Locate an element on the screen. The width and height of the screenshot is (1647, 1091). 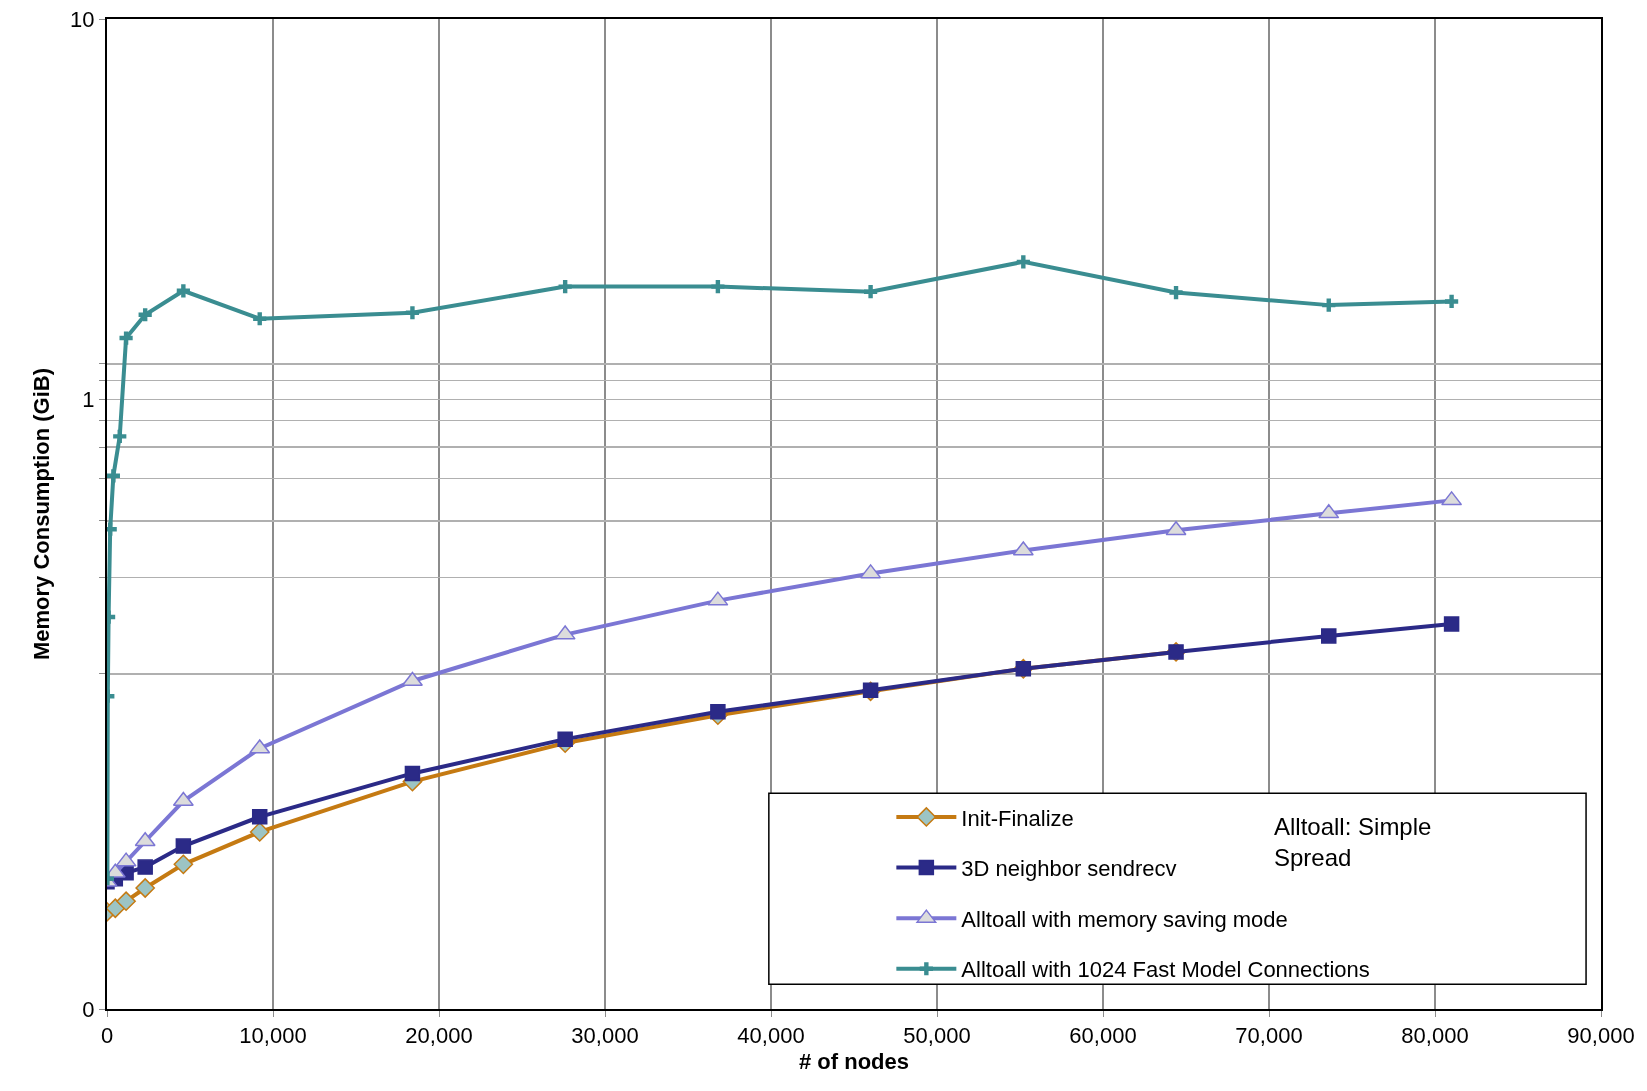
y-tick-label: 10 is located at coordinates (82, 19).